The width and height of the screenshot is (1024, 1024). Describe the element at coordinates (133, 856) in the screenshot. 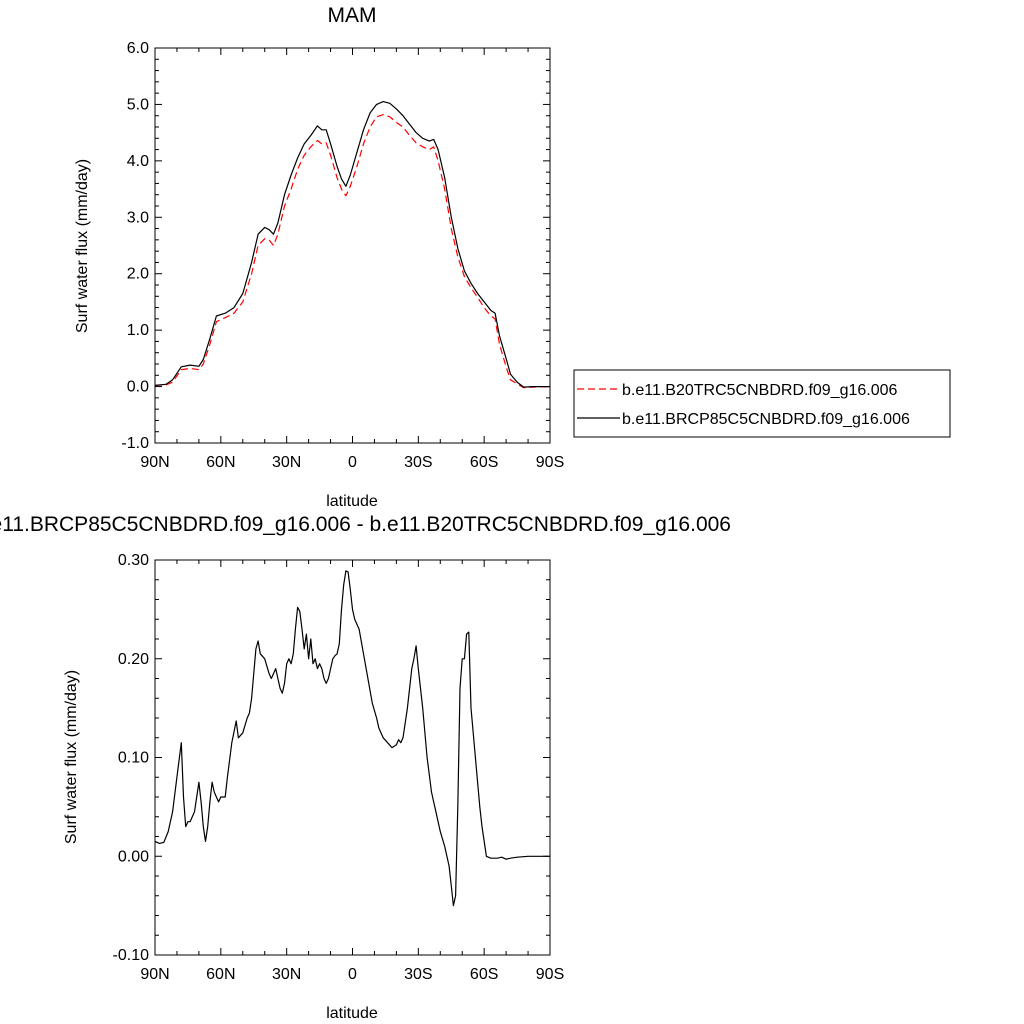

I see `bottom-y-tick-label: 0.00` at that location.